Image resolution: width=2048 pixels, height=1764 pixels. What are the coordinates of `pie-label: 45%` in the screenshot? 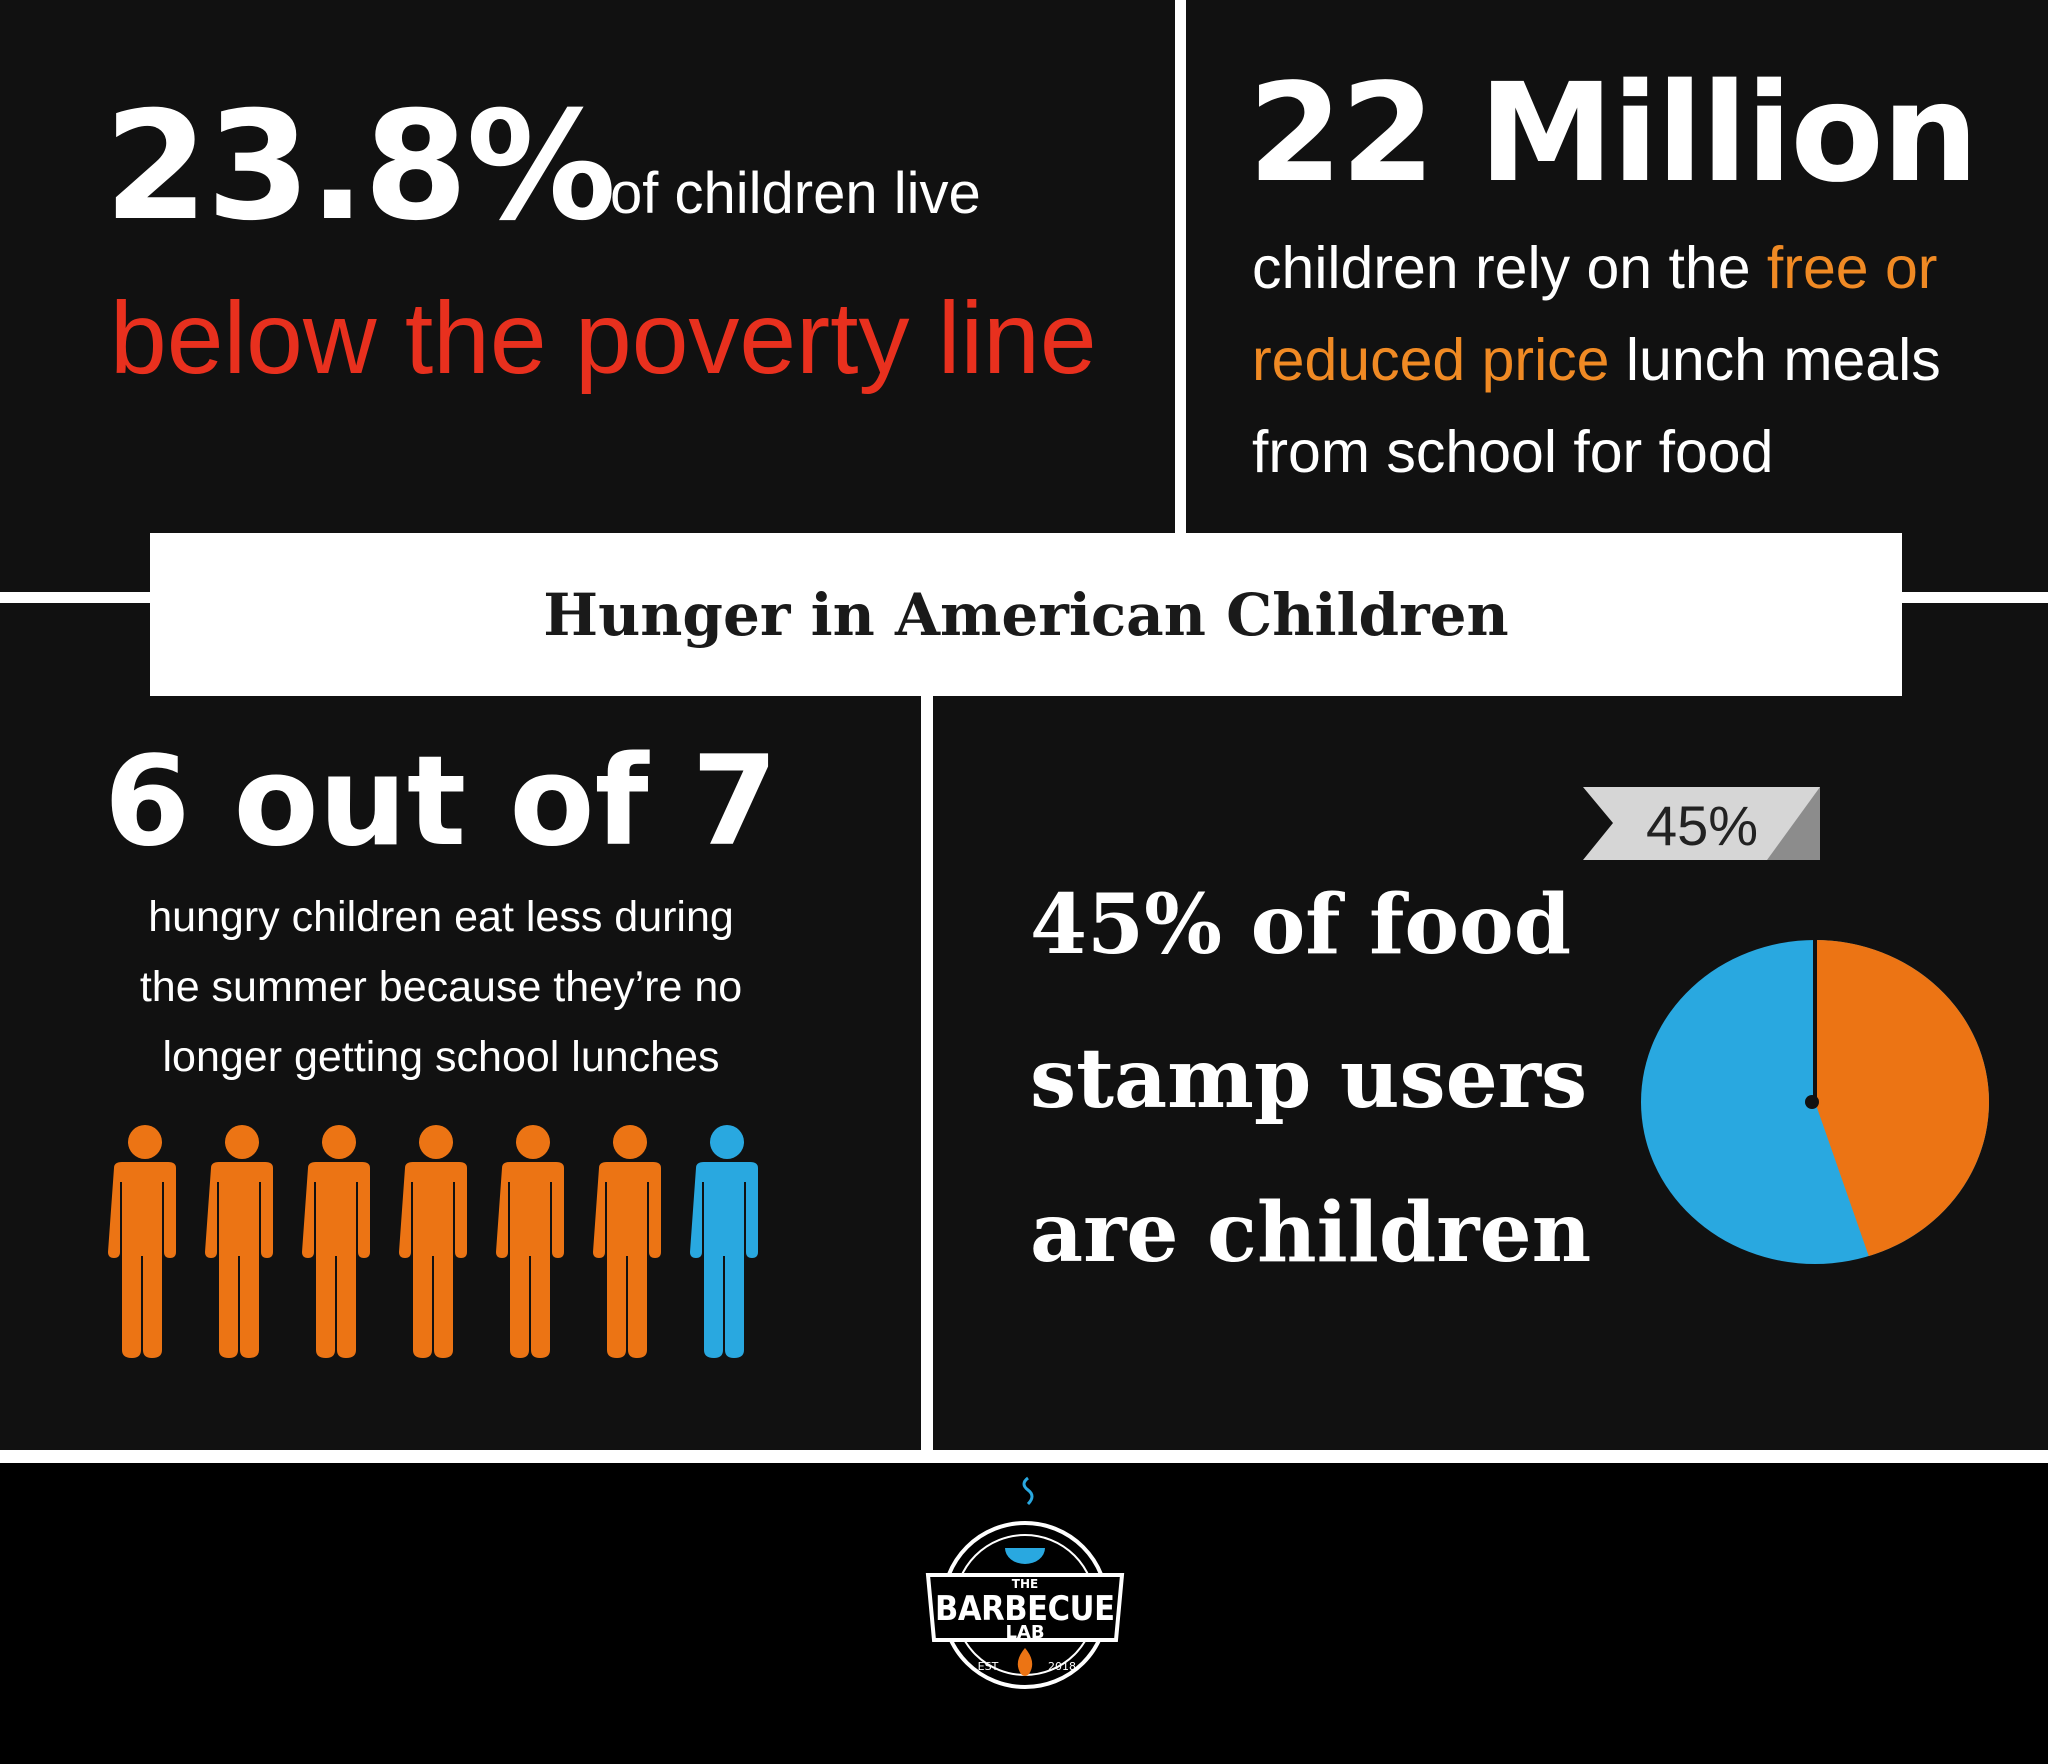 It's located at (1702, 825).